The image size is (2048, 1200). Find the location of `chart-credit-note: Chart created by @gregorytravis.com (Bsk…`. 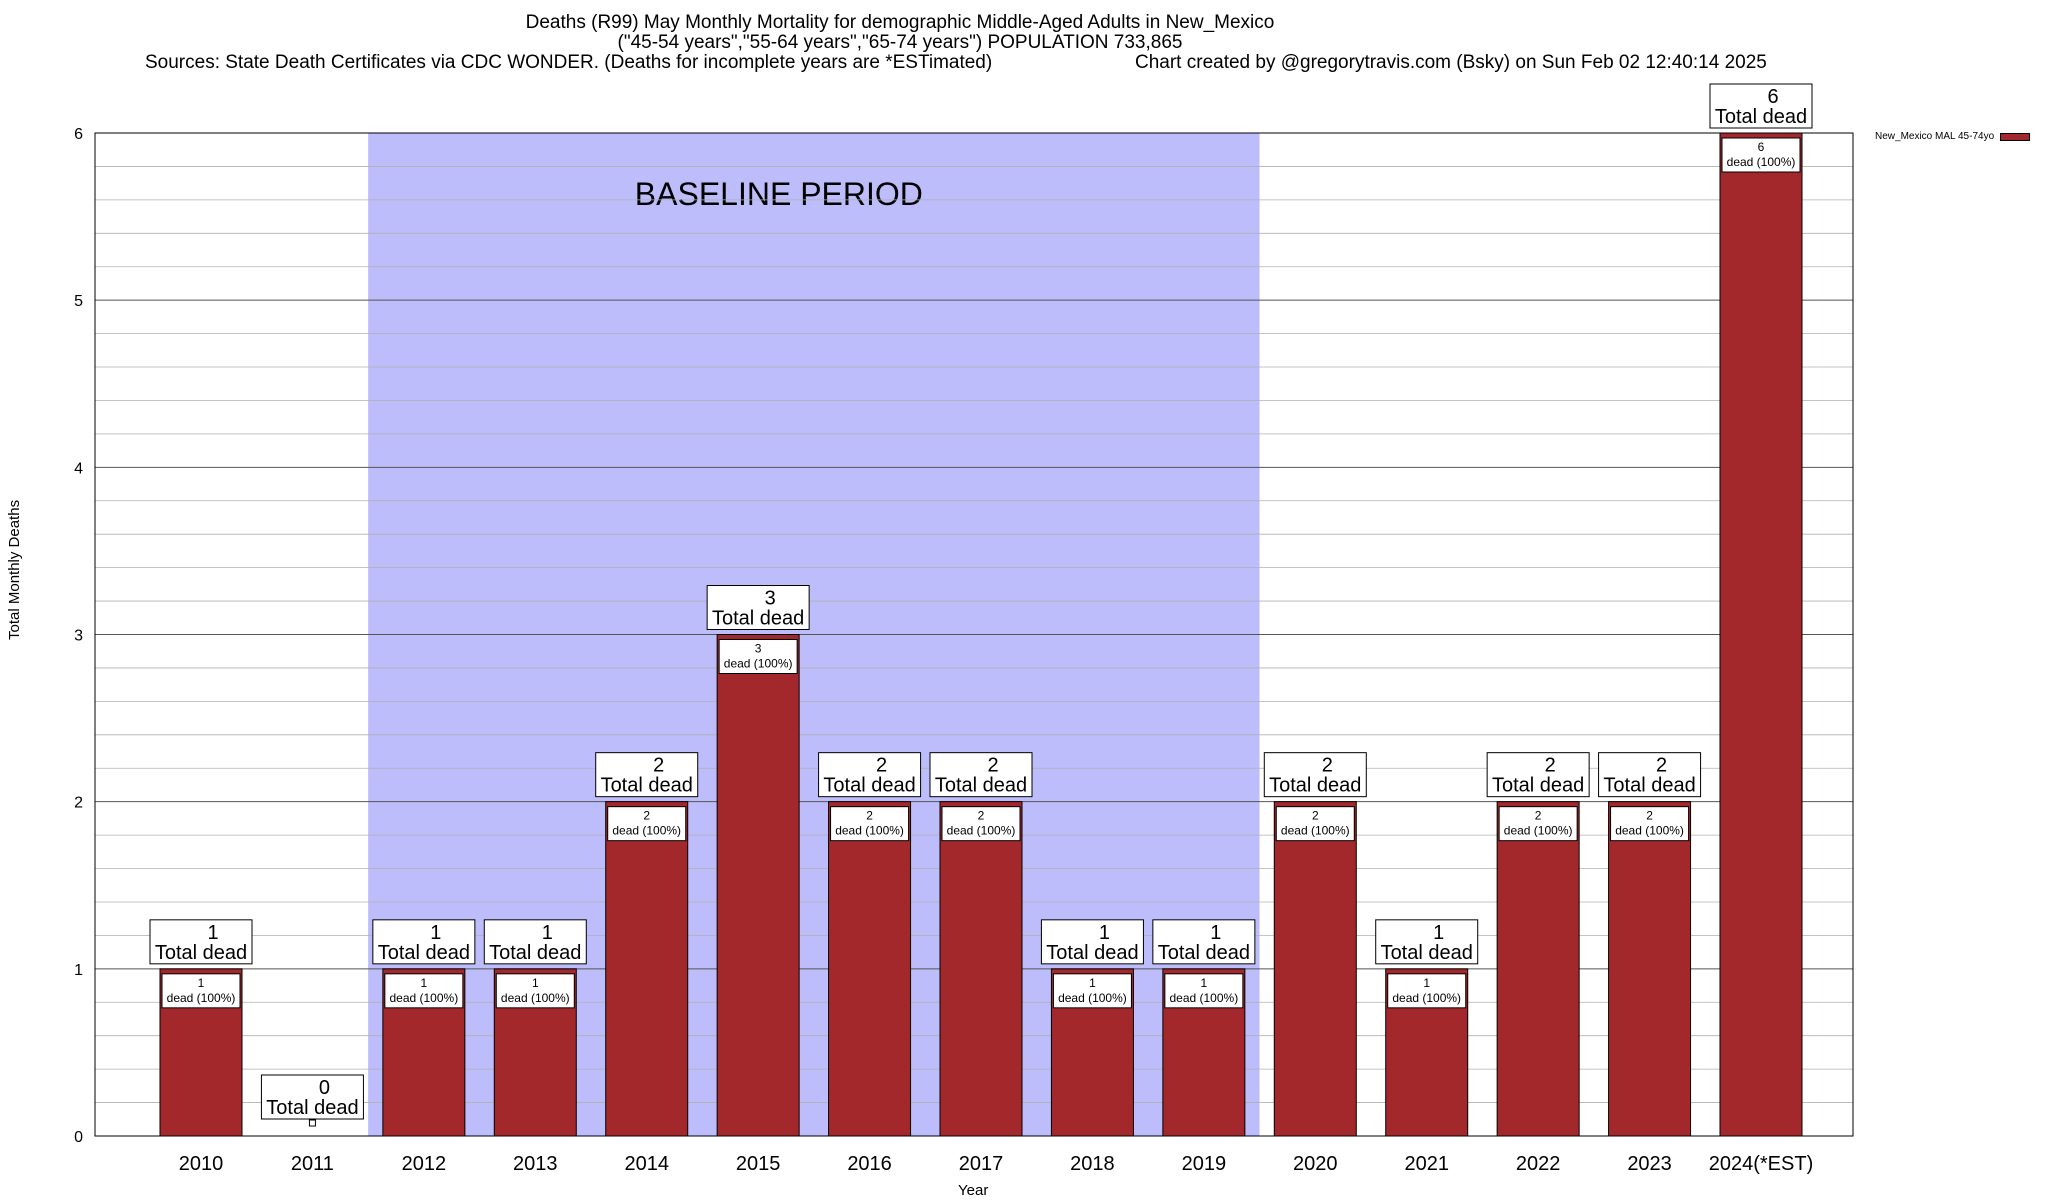

chart-credit-note: Chart created by @gregorytravis.com (Bsk… is located at coordinates (1451, 62).